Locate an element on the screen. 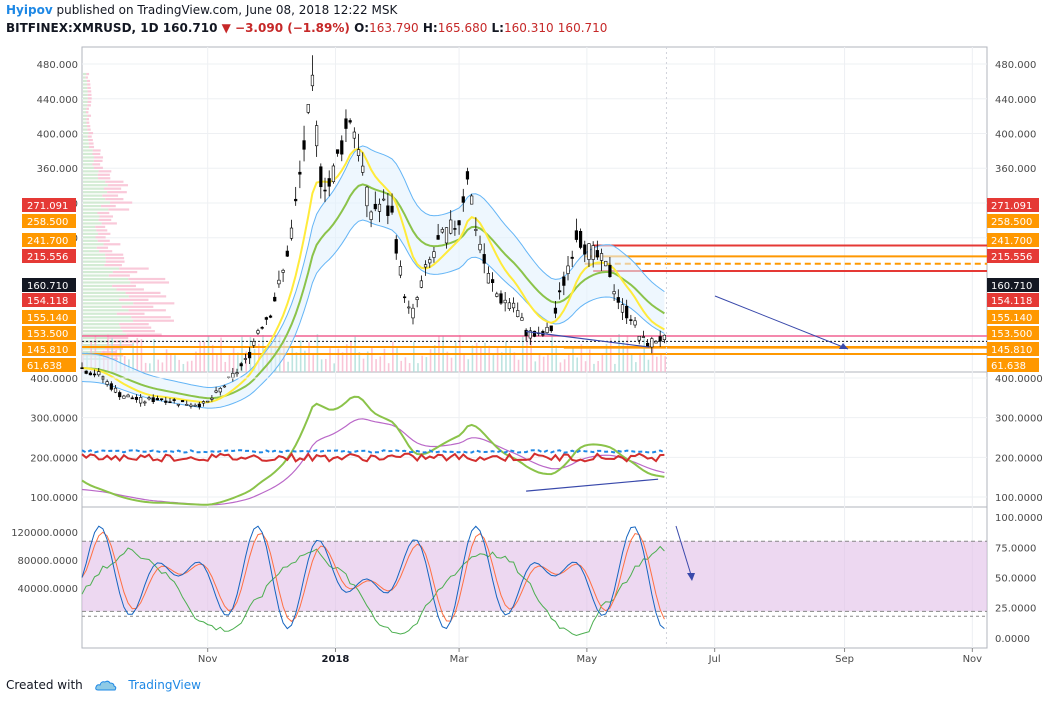 Image resolution: width=1053 pixels, height=702 pixels. tradingview-cloud-icon is located at coordinates (105, 686).